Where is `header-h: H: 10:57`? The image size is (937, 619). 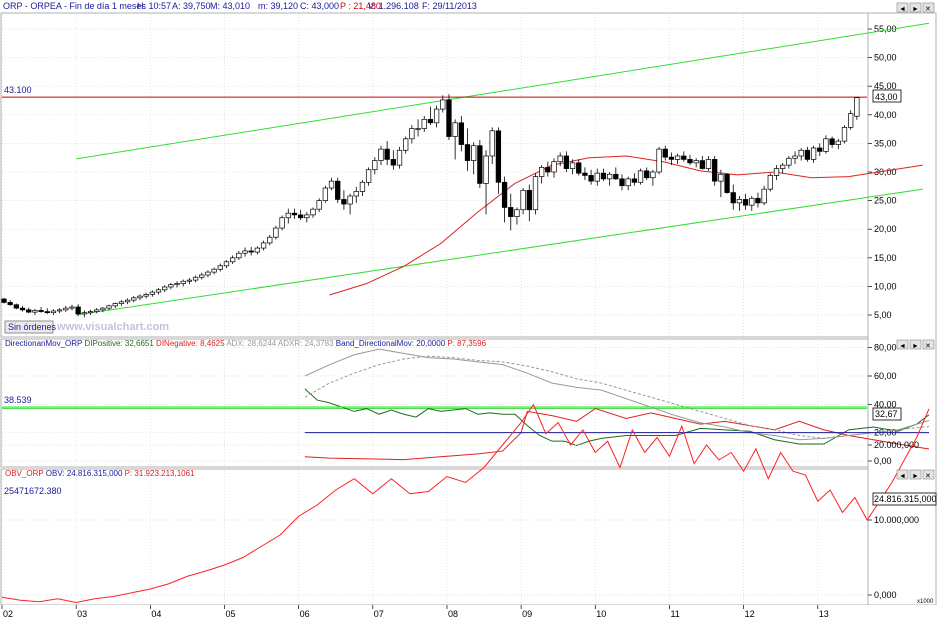 header-h: H: 10:57 is located at coordinates (154, 6).